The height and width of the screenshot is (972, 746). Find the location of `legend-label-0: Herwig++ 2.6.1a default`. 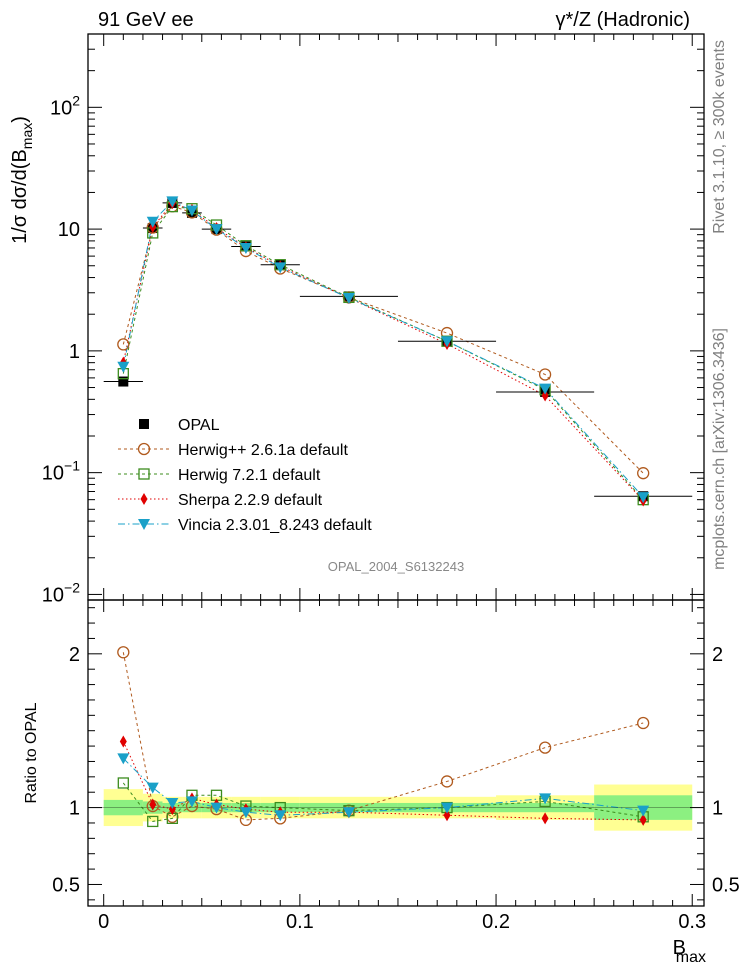

legend-label-0: Herwig++ 2.6.1a default is located at coordinates (263, 450).